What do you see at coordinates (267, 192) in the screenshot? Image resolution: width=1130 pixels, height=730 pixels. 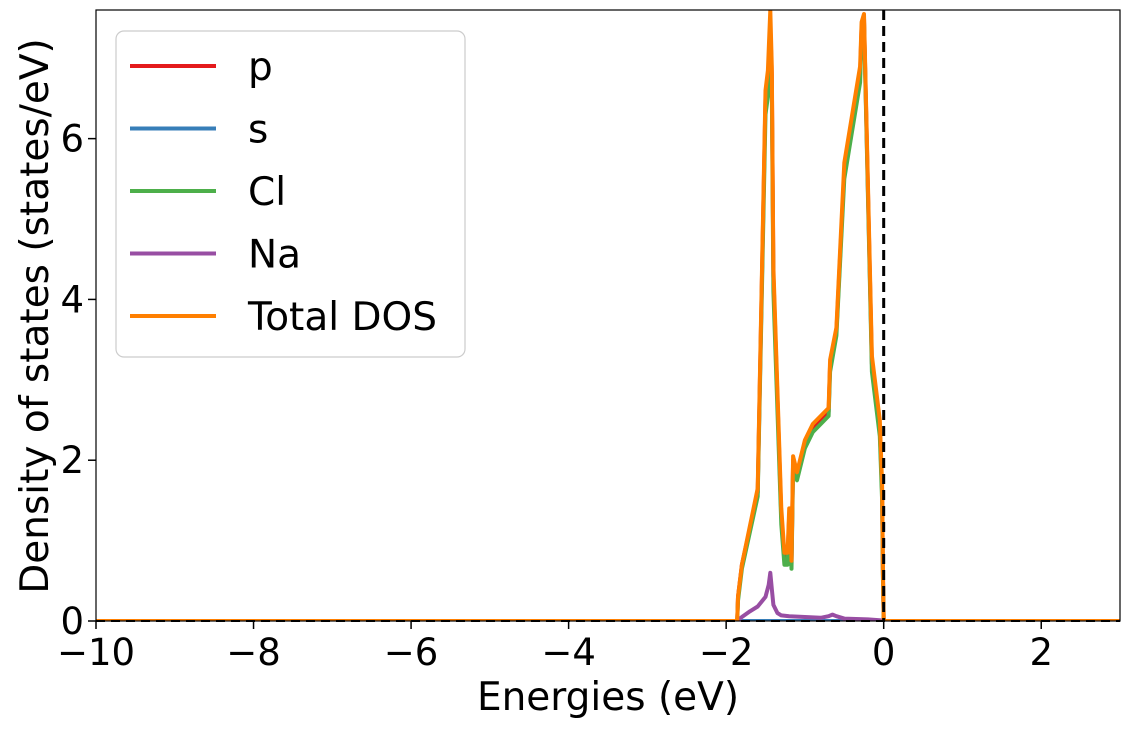 I see `legend-label-cl: Cl` at bounding box center [267, 192].